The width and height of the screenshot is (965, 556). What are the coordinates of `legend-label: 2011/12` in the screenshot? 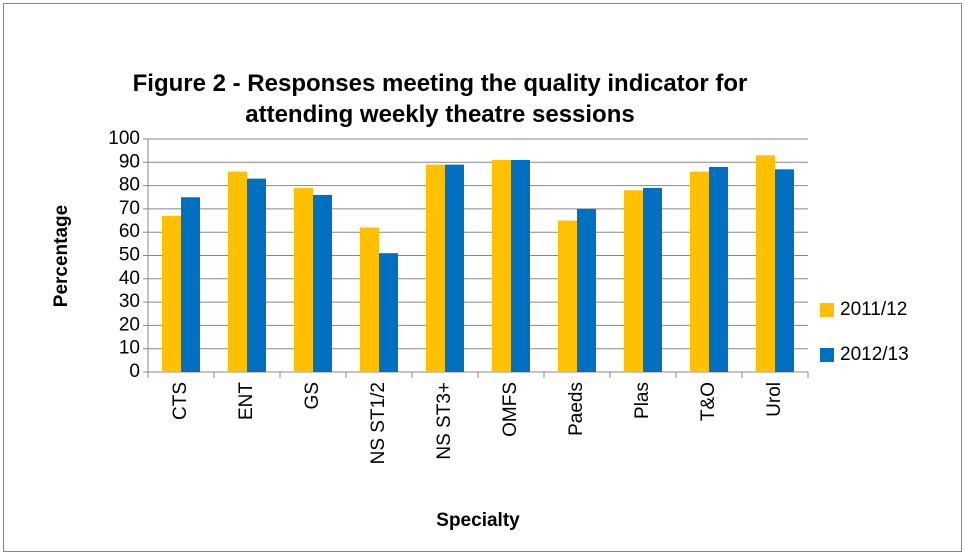 It's located at (873, 309).